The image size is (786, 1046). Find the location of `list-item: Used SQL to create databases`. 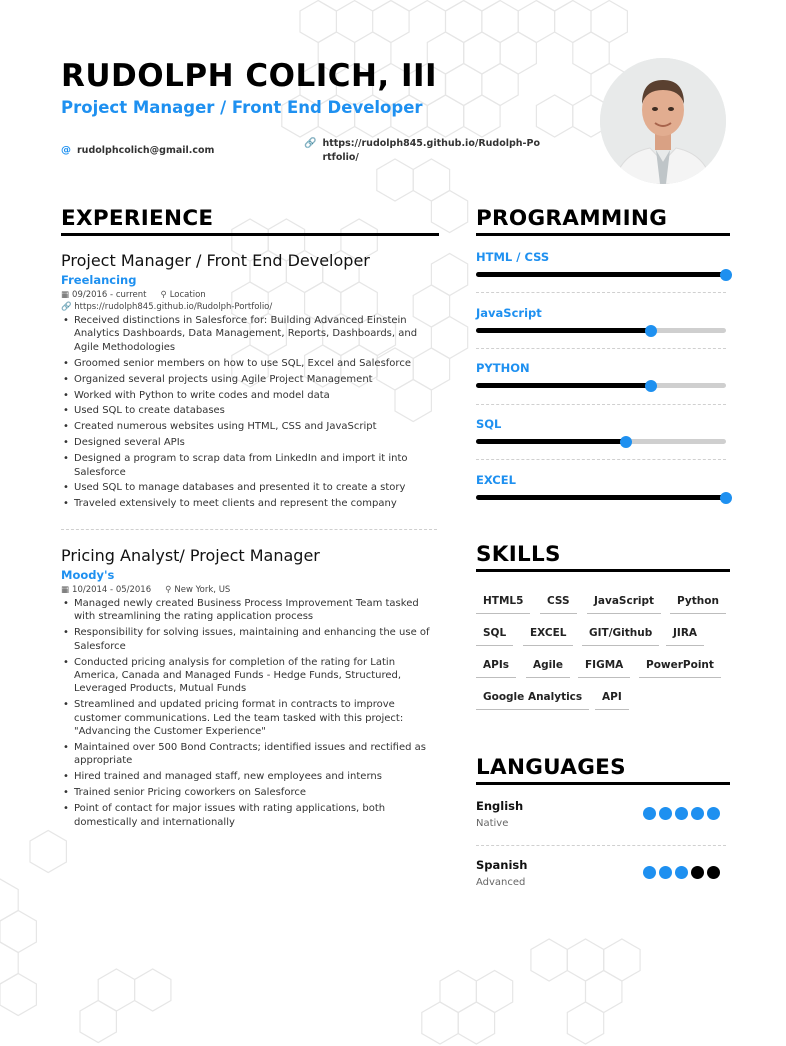

list-item: Used SQL to create databases is located at coordinates (250, 410).